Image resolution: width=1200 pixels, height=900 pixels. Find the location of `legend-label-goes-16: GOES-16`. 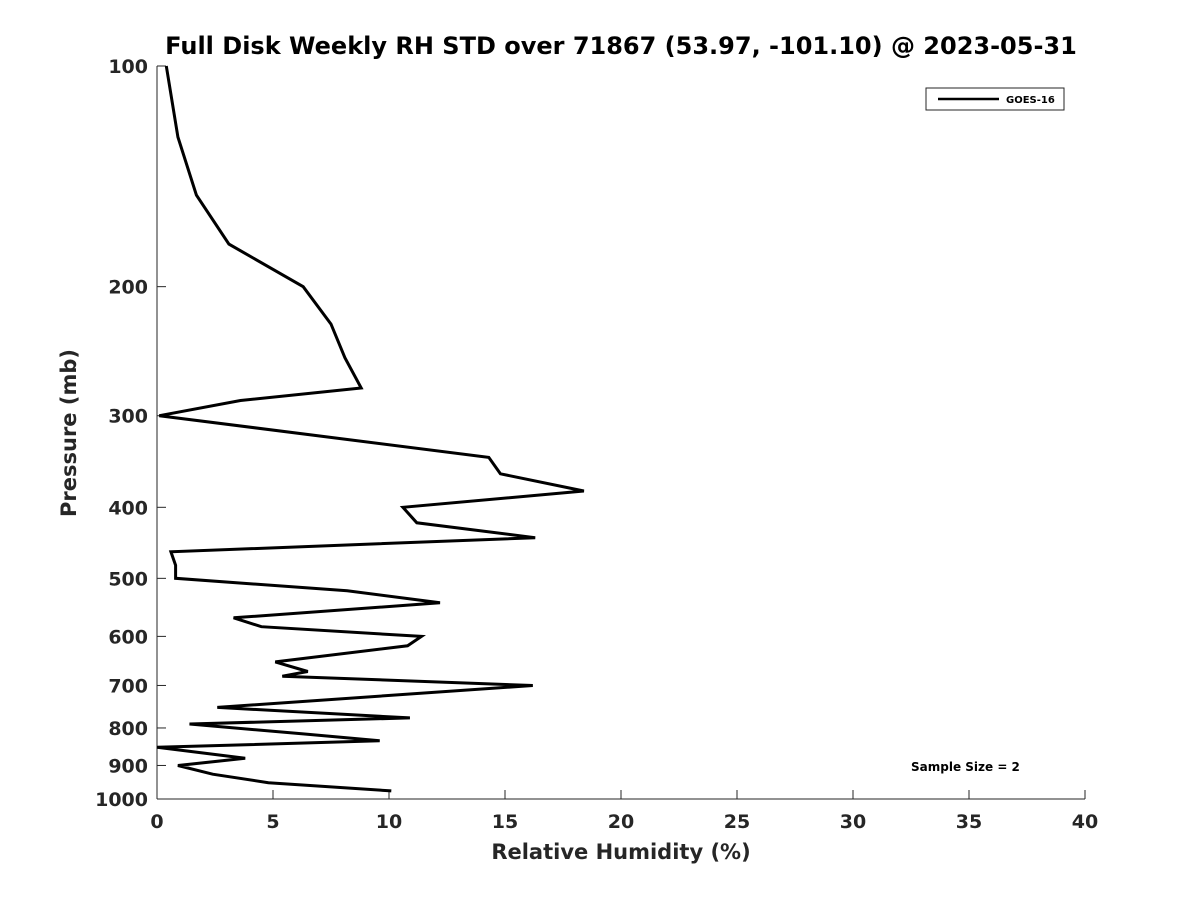

legend-label-goes-16: GOES-16 is located at coordinates (1030, 100).